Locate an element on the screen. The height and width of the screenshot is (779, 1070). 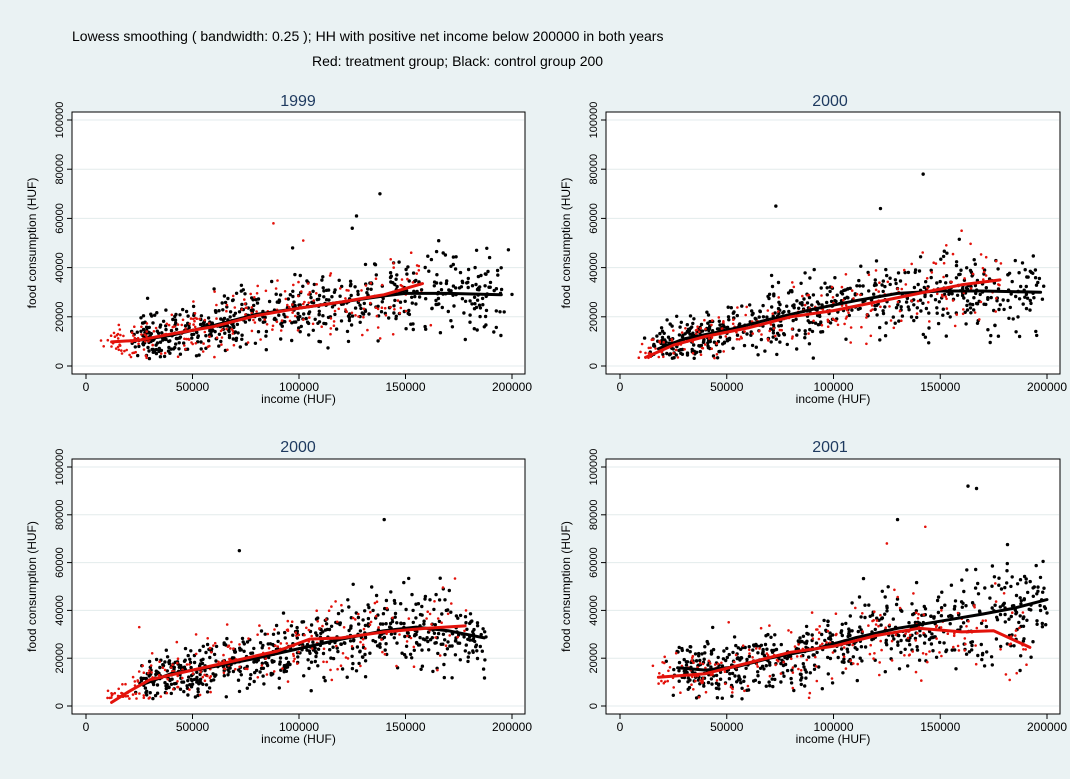
x-tick-label: 0 is located at coordinates (86, 727).